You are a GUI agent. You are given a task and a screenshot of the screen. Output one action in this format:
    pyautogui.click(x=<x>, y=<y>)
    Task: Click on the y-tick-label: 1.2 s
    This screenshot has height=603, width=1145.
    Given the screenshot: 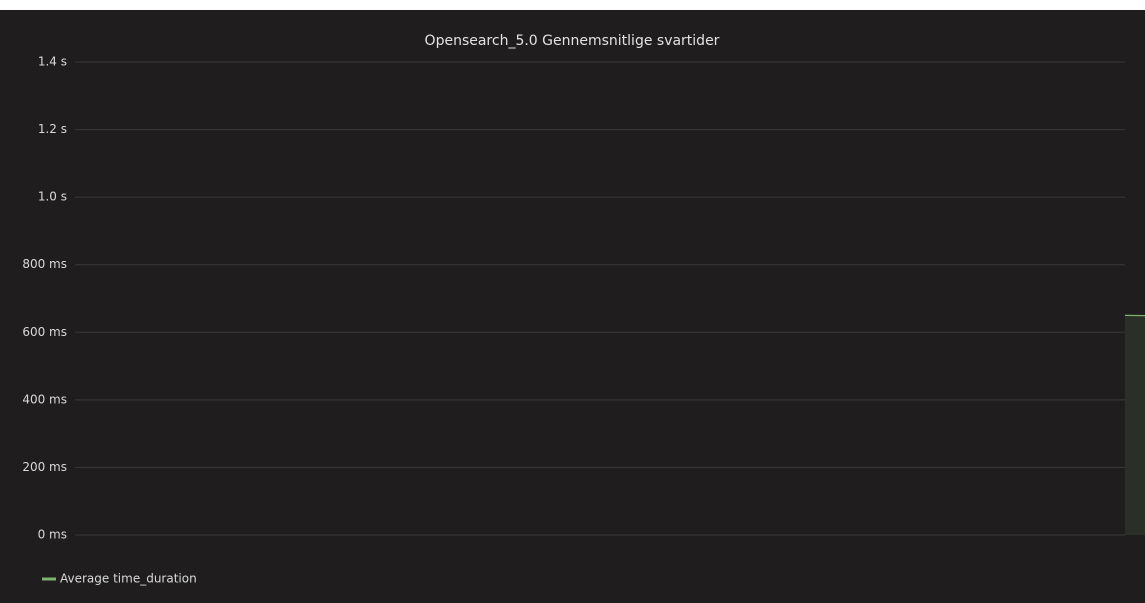 What is the action you would take?
    pyautogui.click(x=52, y=129)
    